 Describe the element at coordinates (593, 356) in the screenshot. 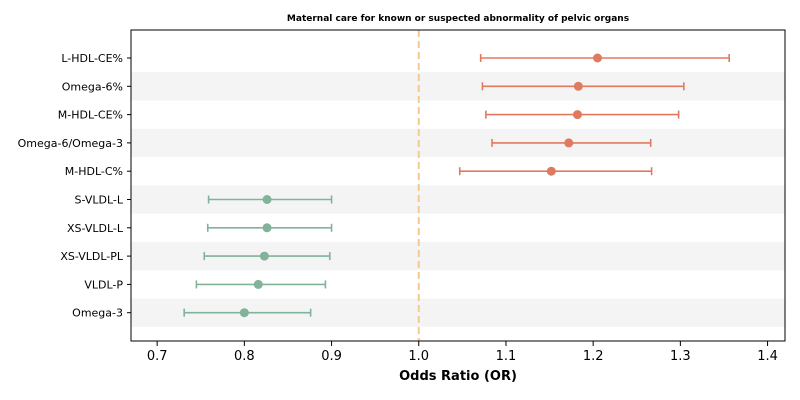

I see `x-tick-label: 1.2` at that location.